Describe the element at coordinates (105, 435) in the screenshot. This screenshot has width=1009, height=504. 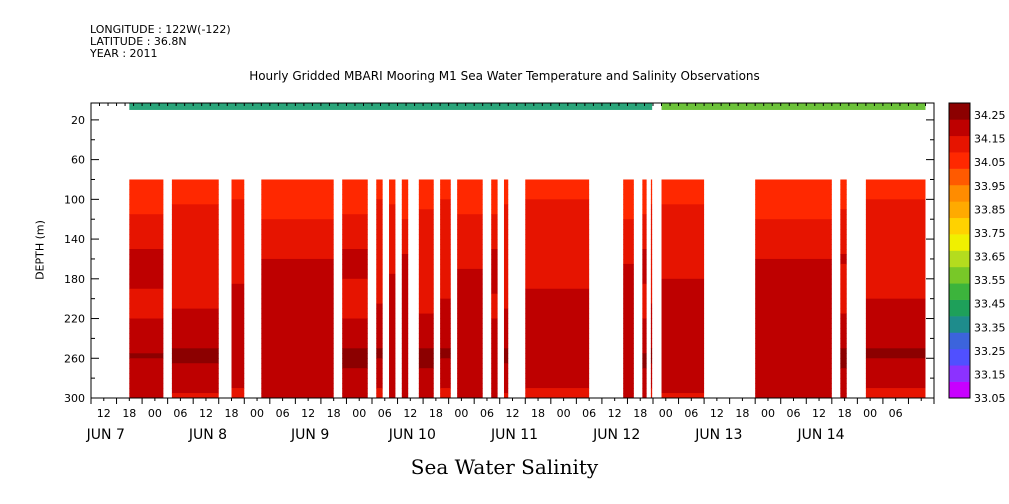
I see `x-day-label: JUN 7` at that location.